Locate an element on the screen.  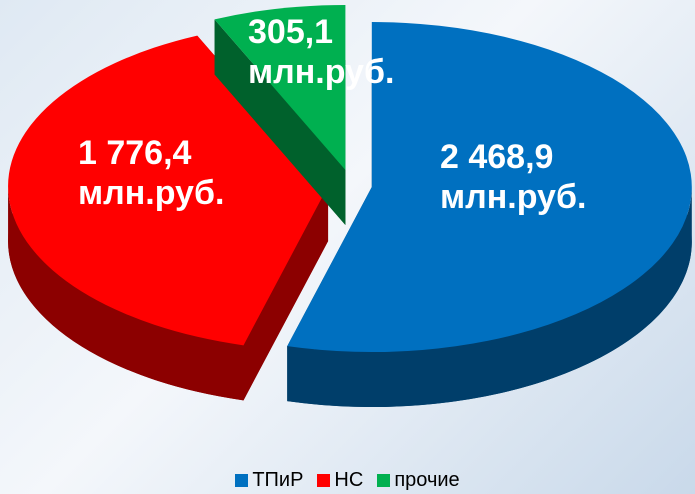
legend-item: прочие is located at coordinates (418, 480).